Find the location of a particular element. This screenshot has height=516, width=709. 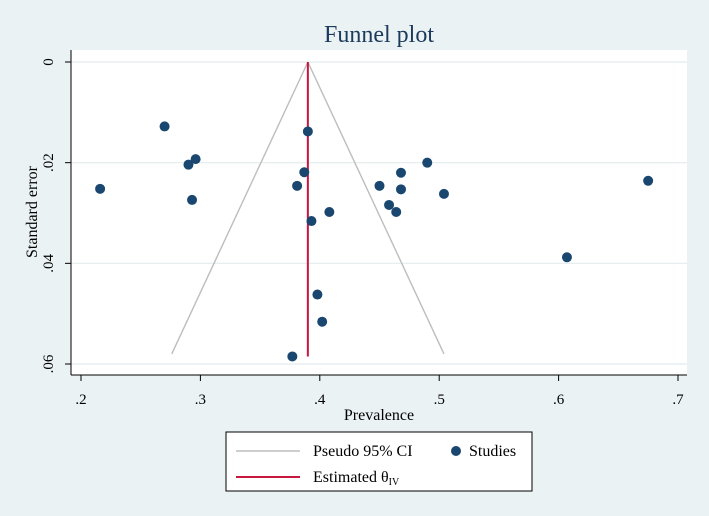

x-tick-label: .4 is located at coordinates (320, 400).